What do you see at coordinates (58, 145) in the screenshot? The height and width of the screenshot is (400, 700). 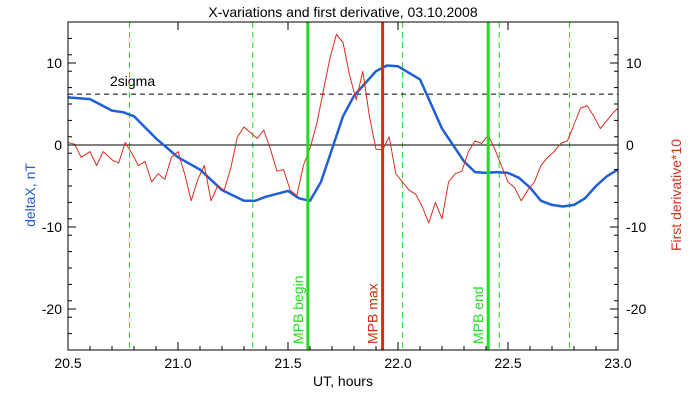 I see `y-tick-label-left-1: 0` at bounding box center [58, 145].